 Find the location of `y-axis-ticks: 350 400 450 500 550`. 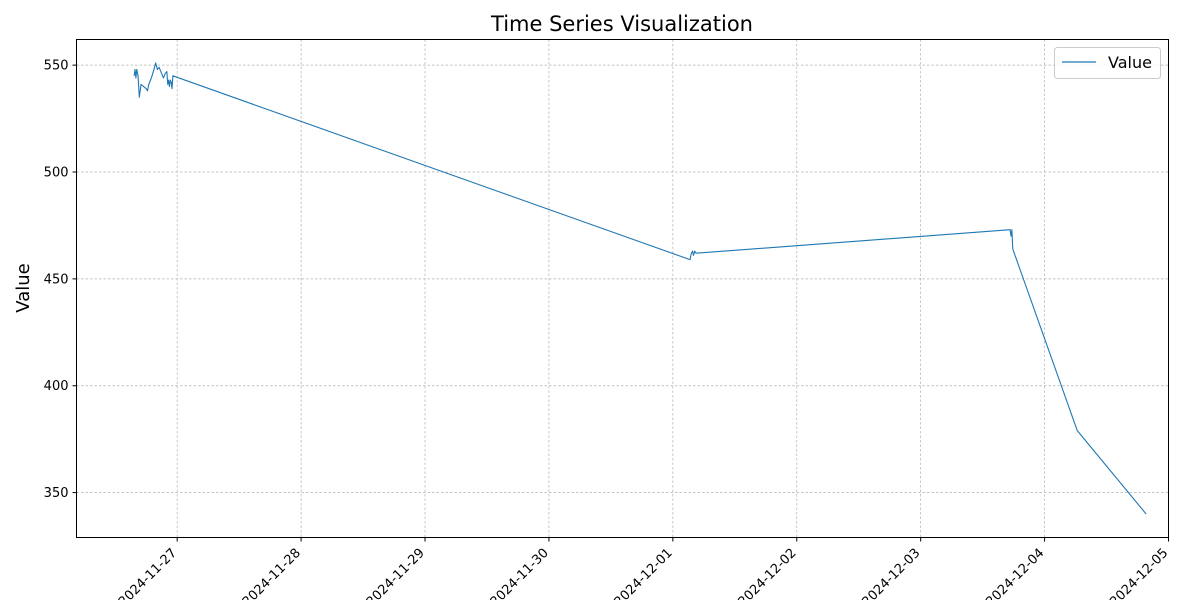

y-axis-ticks: 350 400 450 500 550 is located at coordinates (60, 280).